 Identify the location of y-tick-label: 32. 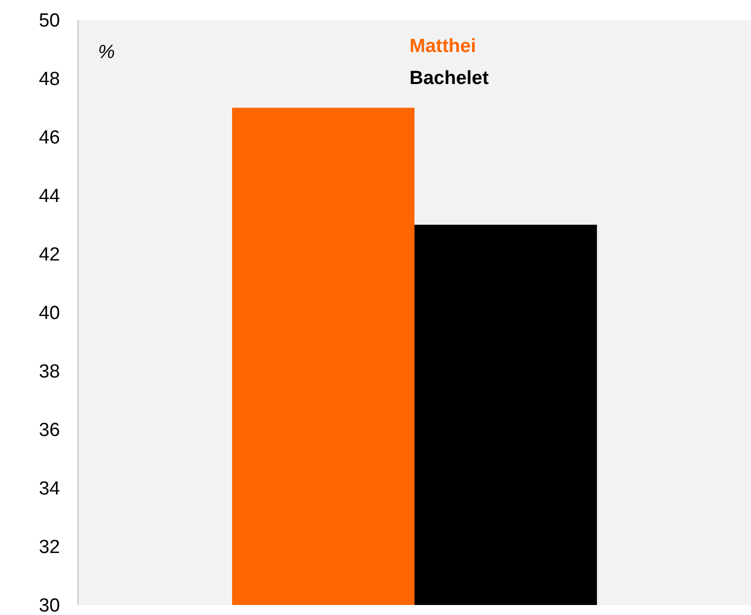
(49, 547).